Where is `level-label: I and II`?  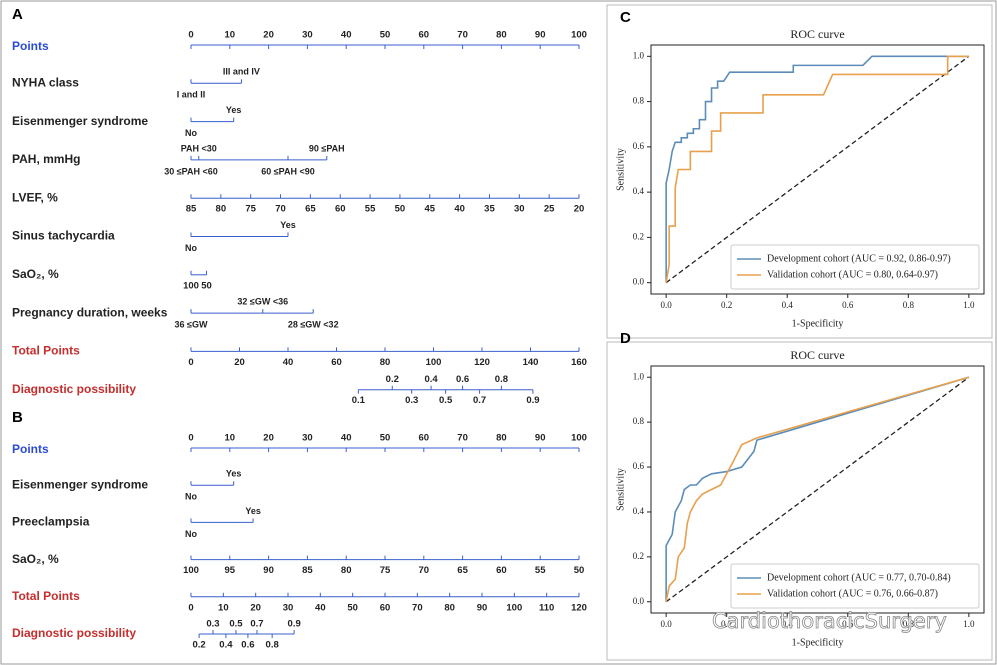 level-label: I and II is located at coordinates (191, 95).